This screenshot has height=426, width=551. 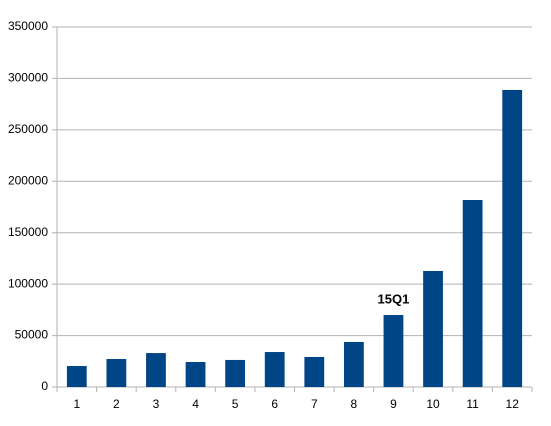 I want to click on x-tick-label: 11, so click(x=472, y=404).